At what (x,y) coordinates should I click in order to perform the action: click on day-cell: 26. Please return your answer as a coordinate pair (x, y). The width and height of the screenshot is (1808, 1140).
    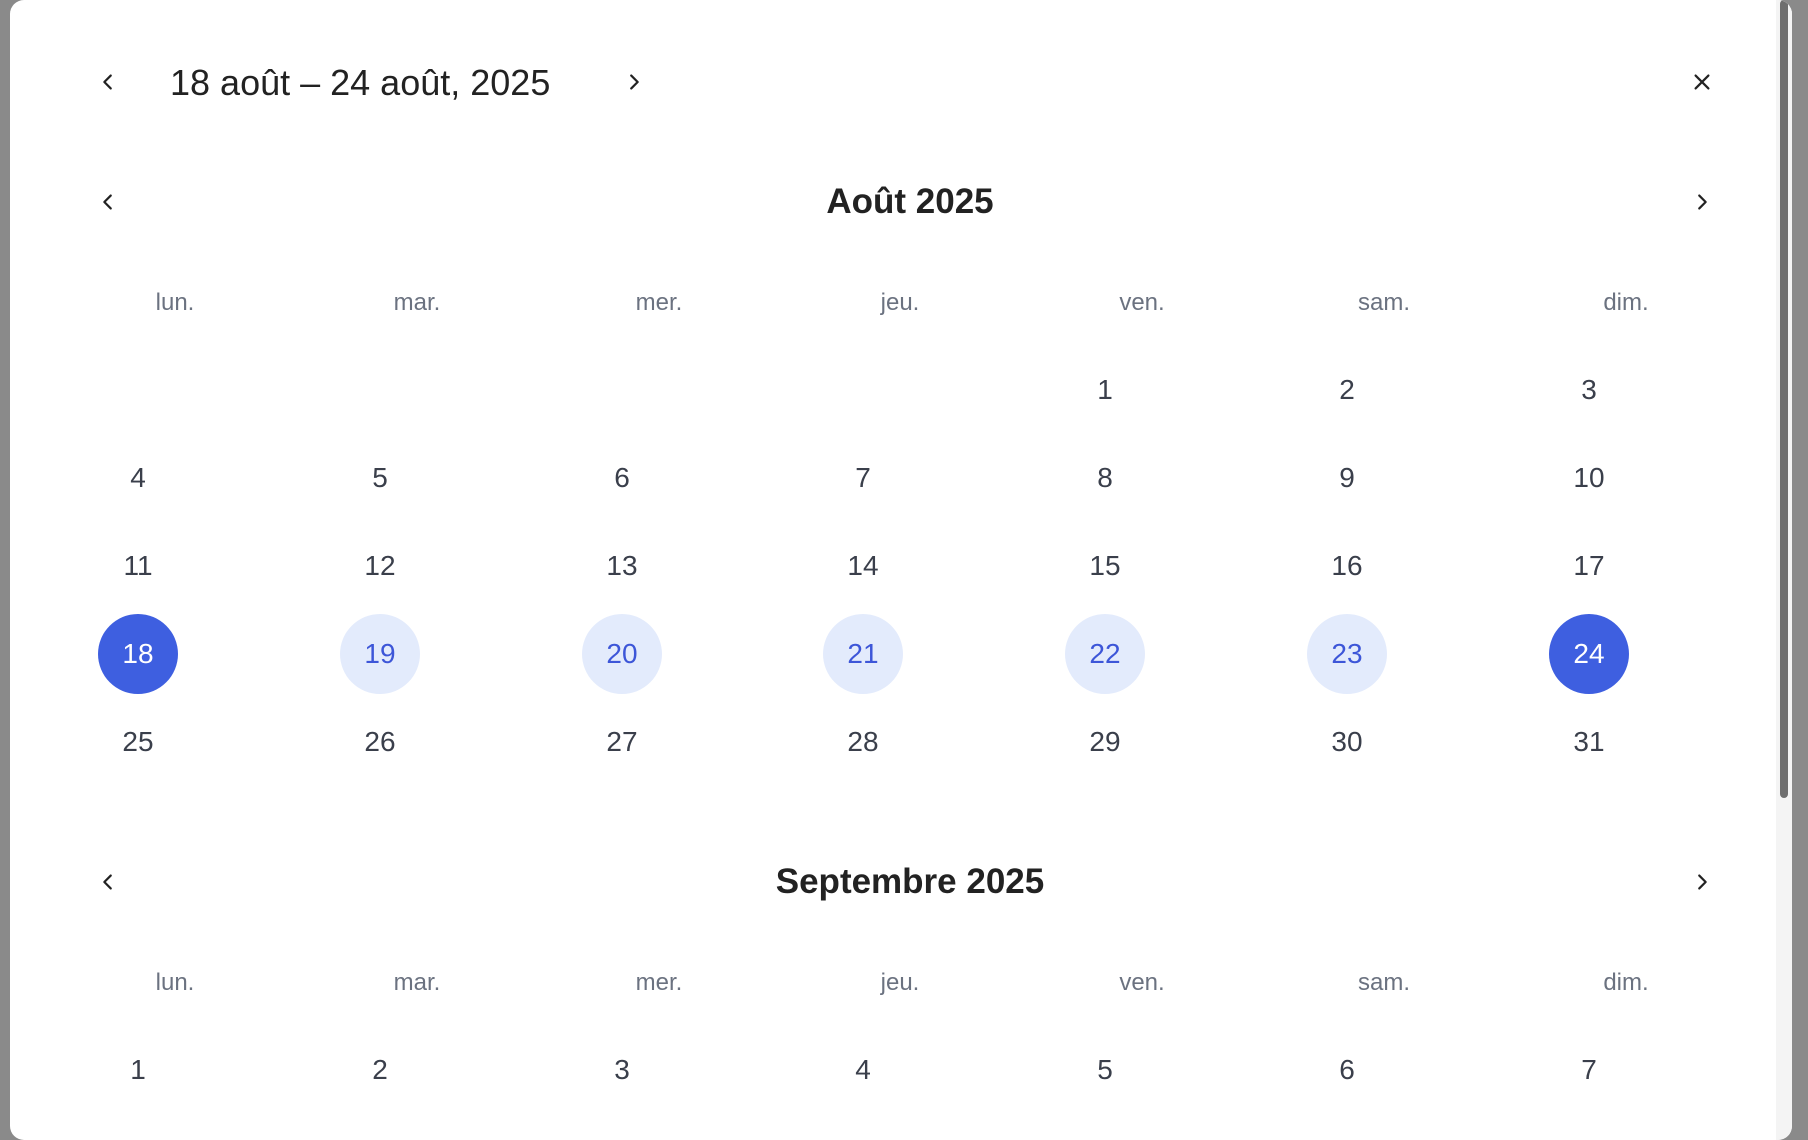
    Looking at the image, I should click on (380, 741).